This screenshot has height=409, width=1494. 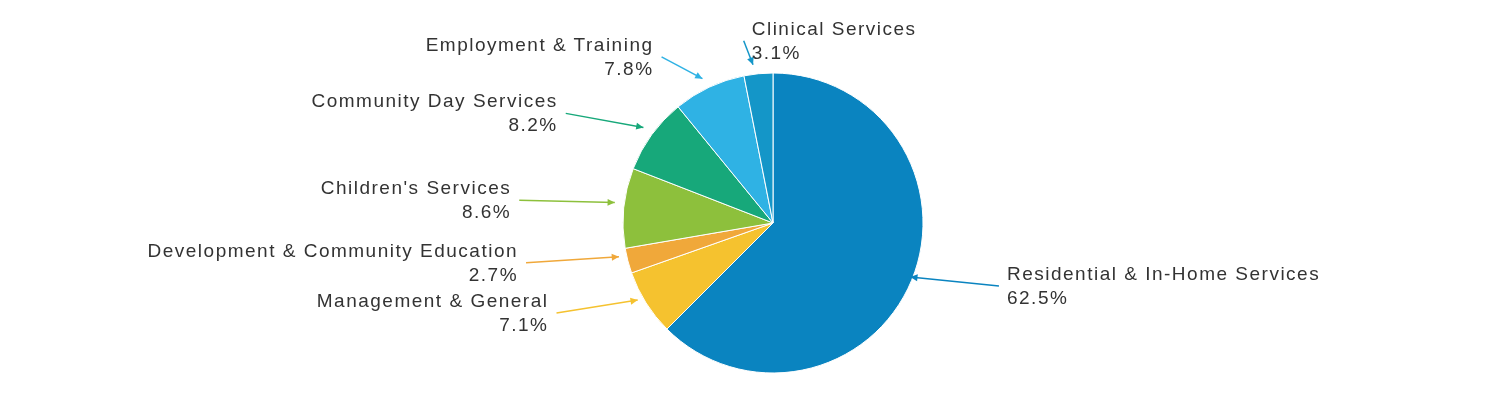 What do you see at coordinates (1037, 298) in the screenshot?
I see `data-label: 62.5%` at bounding box center [1037, 298].